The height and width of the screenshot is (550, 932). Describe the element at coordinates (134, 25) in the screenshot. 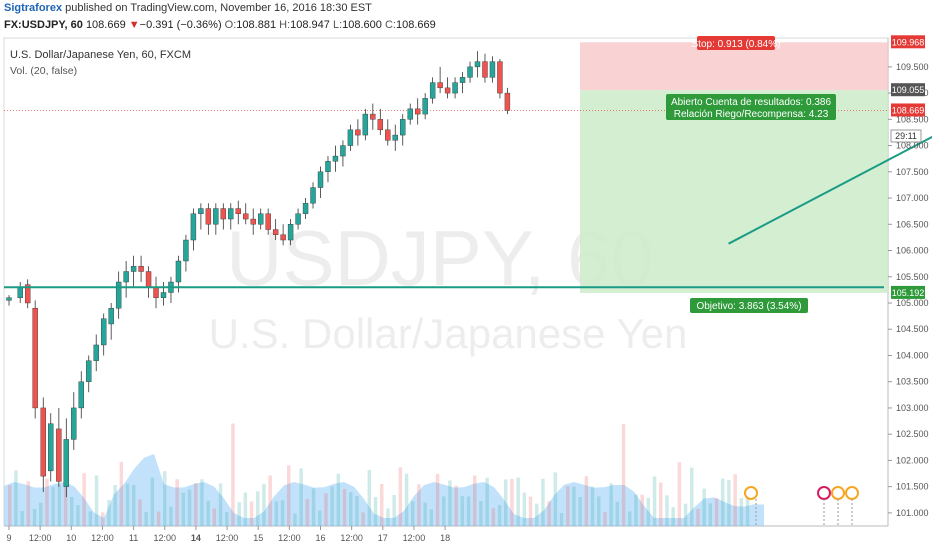

I see `change-arrow: ▼` at that location.